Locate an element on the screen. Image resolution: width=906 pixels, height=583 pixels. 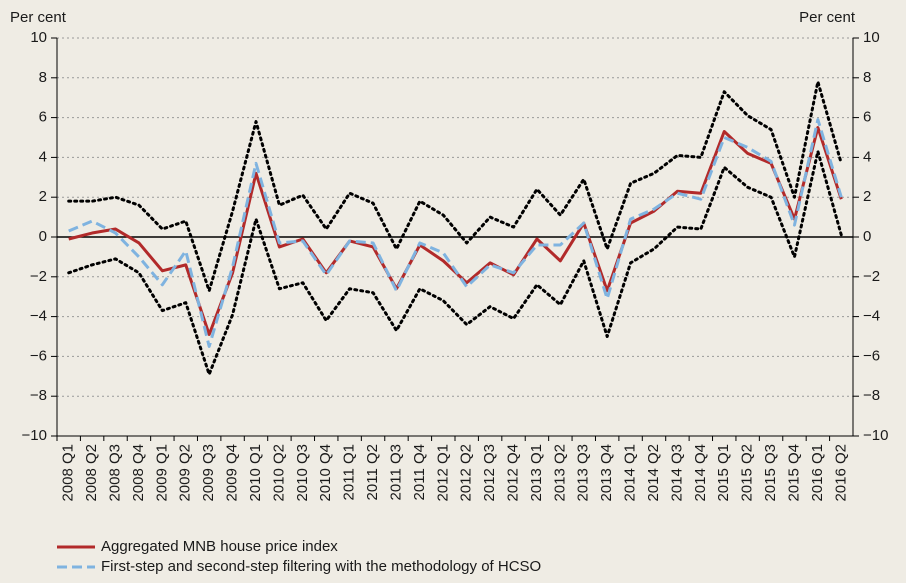
y2-tick-label: 10 is located at coordinates (871, 37).